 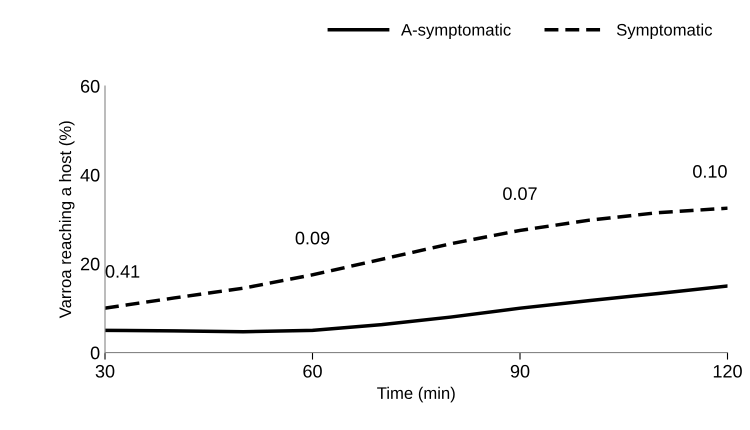 What do you see at coordinates (123, 271) in the screenshot?
I see `annotation: 0.41` at bounding box center [123, 271].